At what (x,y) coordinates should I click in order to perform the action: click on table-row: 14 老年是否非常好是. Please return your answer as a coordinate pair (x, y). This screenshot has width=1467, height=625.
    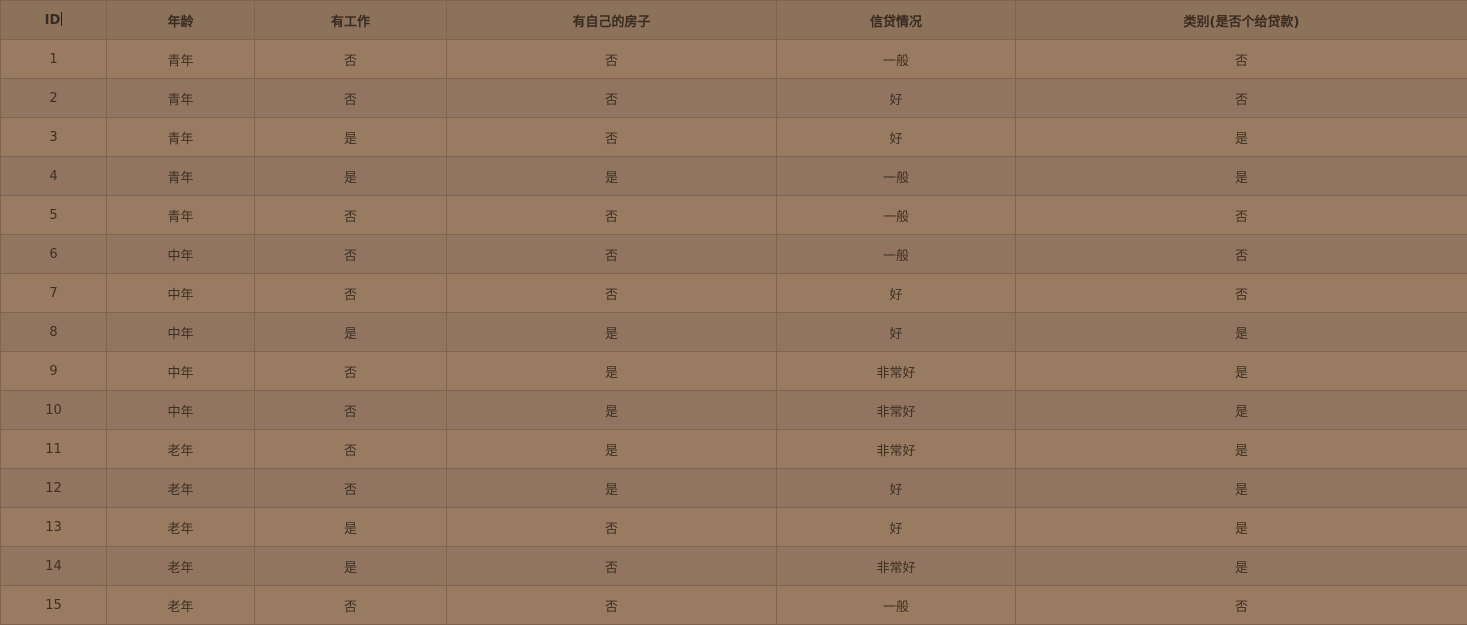
    Looking at the image, I should click on (733, 566).